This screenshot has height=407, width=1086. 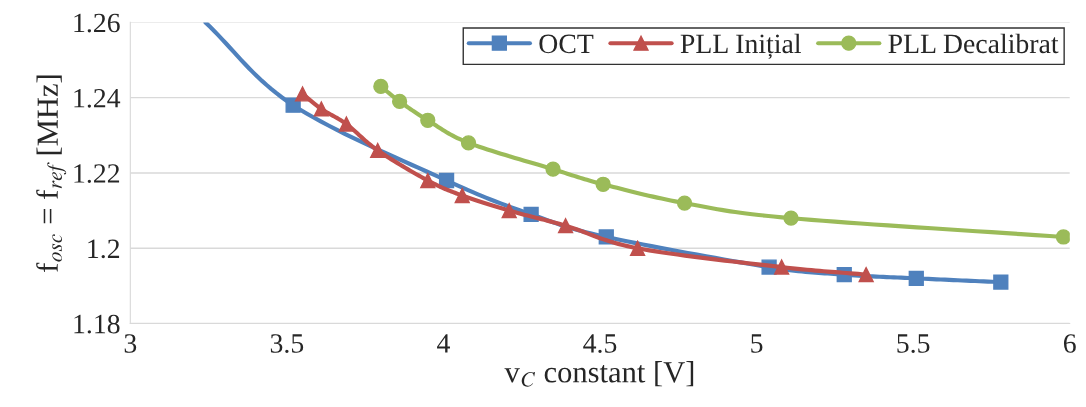 What do you see at coordinates (443, 343) in the screenshot?
I see `x-tick-label: 4` at bounding box center [443, 343].